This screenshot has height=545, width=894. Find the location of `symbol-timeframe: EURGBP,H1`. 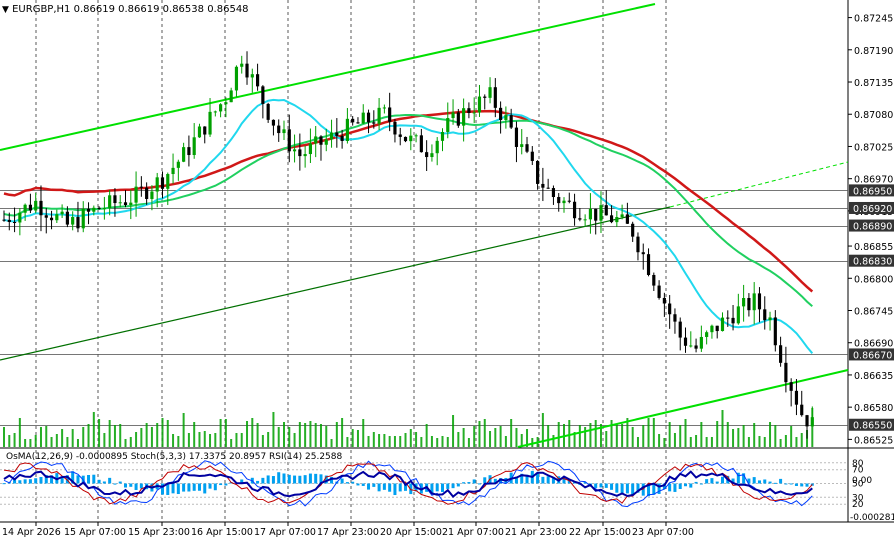

symbol-timeframe: EURGBP,H1 is located at coordinates (41, 9).